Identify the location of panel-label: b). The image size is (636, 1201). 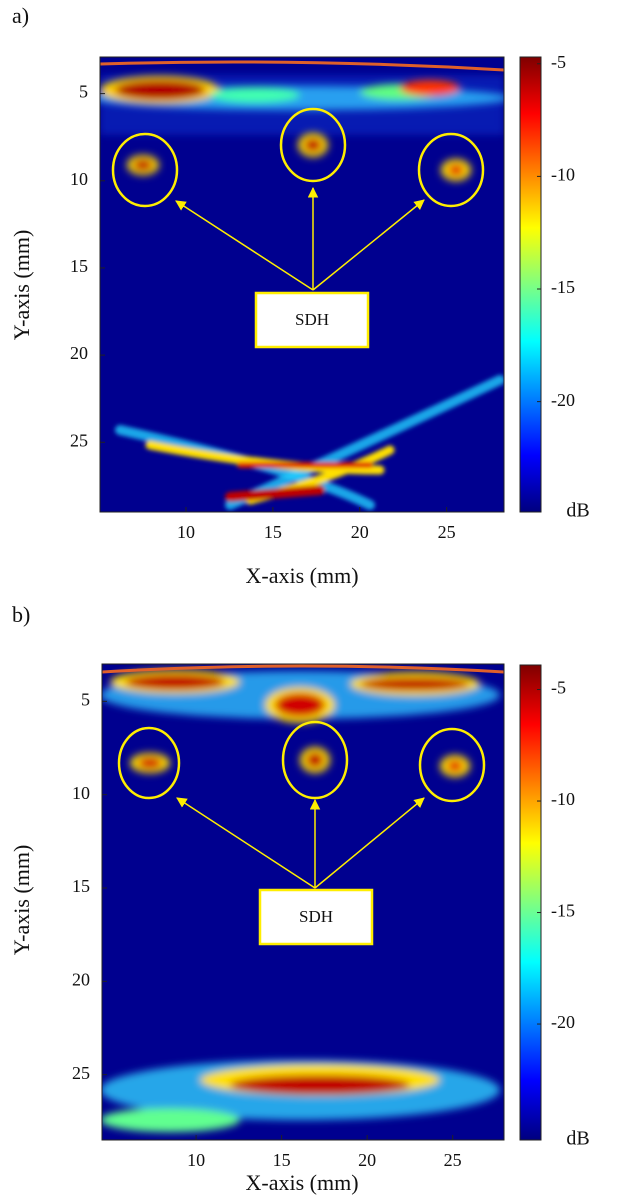
(21, 614).